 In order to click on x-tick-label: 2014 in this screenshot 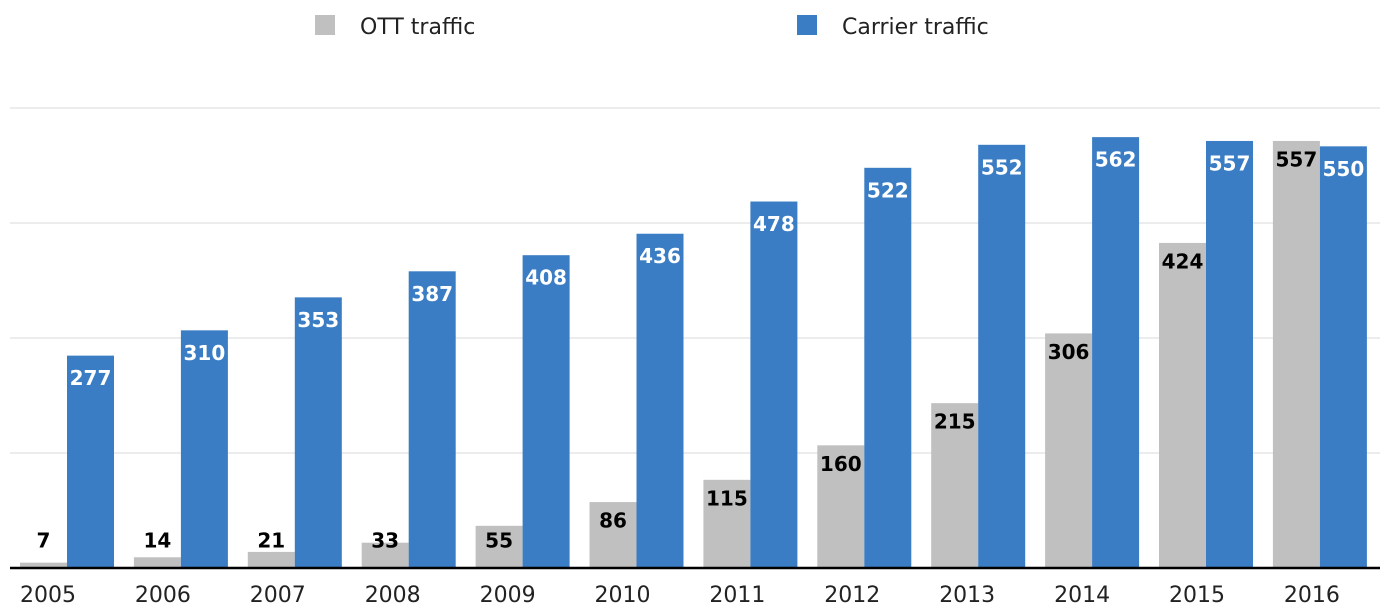, I will do `click(1082, 595)`.